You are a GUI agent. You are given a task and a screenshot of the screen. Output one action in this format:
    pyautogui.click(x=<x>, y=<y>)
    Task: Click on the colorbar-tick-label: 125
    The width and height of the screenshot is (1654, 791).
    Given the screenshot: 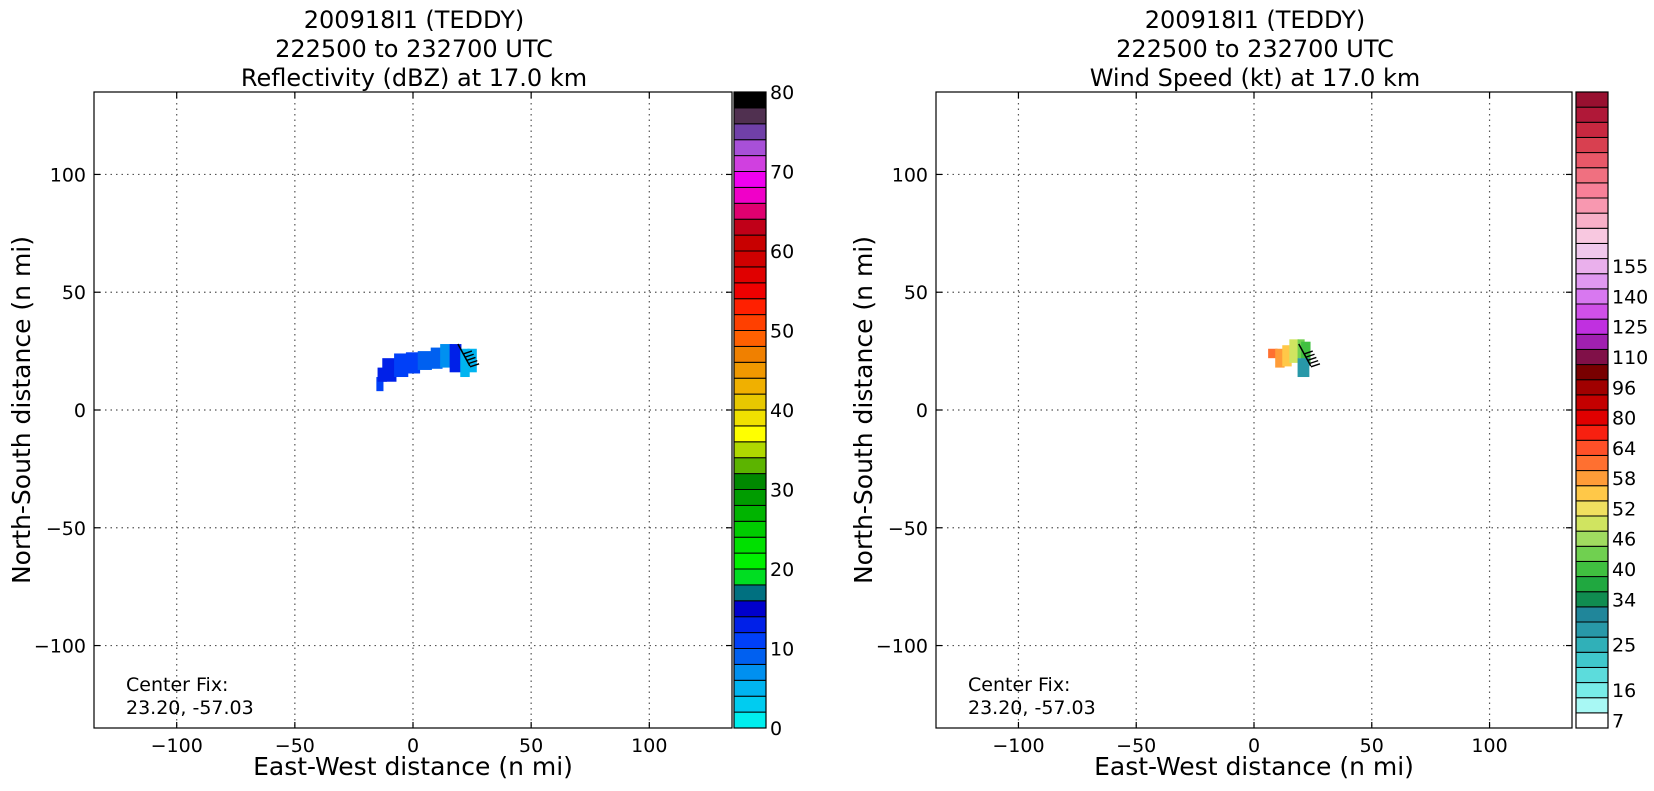 What is the action you would take?
    pyautogui.click(x=1630, y=328)
    